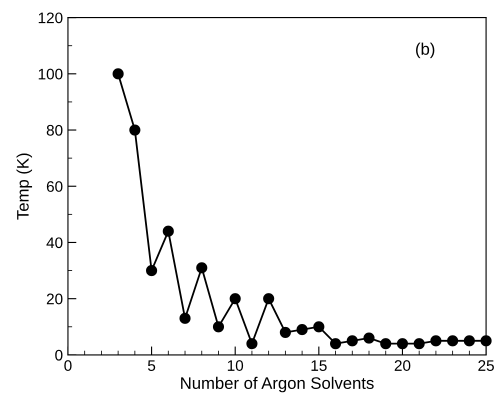 This screenshot has width=496, height=419. What do you see at coordinates (54, 299) in the screenshot?
I see `y-tick-label: 20` at bounding box center [54, 299].